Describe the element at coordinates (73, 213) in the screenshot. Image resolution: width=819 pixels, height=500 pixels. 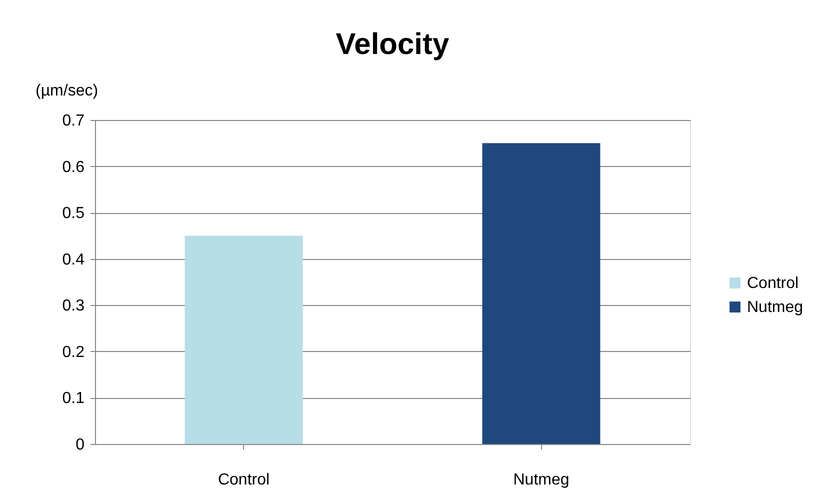
I see `y-tick-label: 0.5` at that location.